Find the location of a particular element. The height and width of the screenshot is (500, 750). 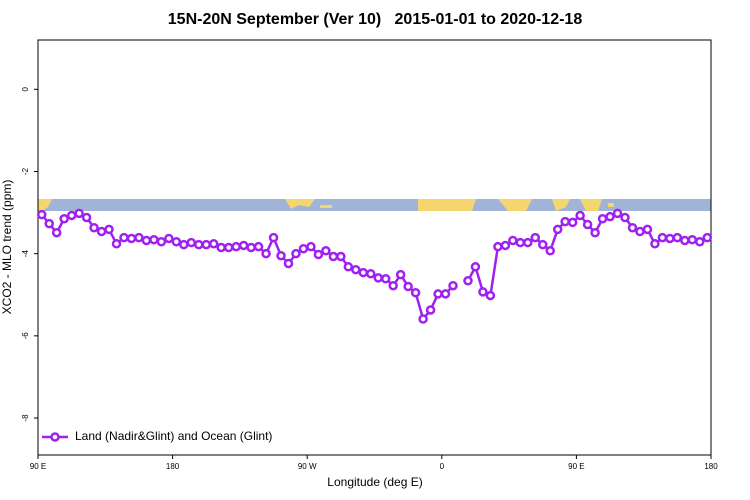

legend-marker is located at coordinates (55, 437).